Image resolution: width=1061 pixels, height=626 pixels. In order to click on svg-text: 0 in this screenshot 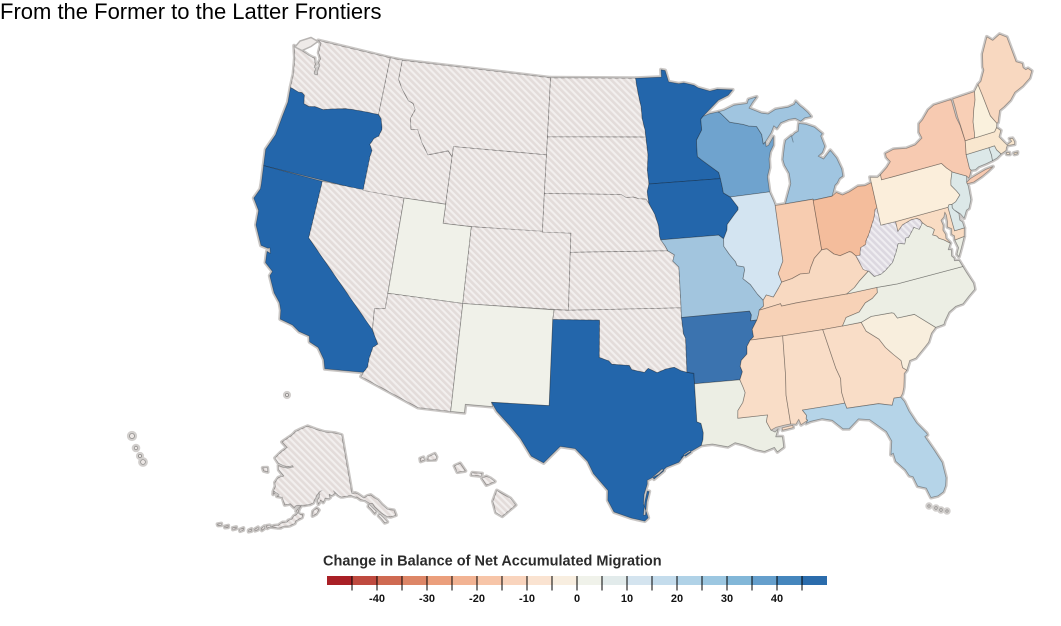, I will do `click(577, 599)`.